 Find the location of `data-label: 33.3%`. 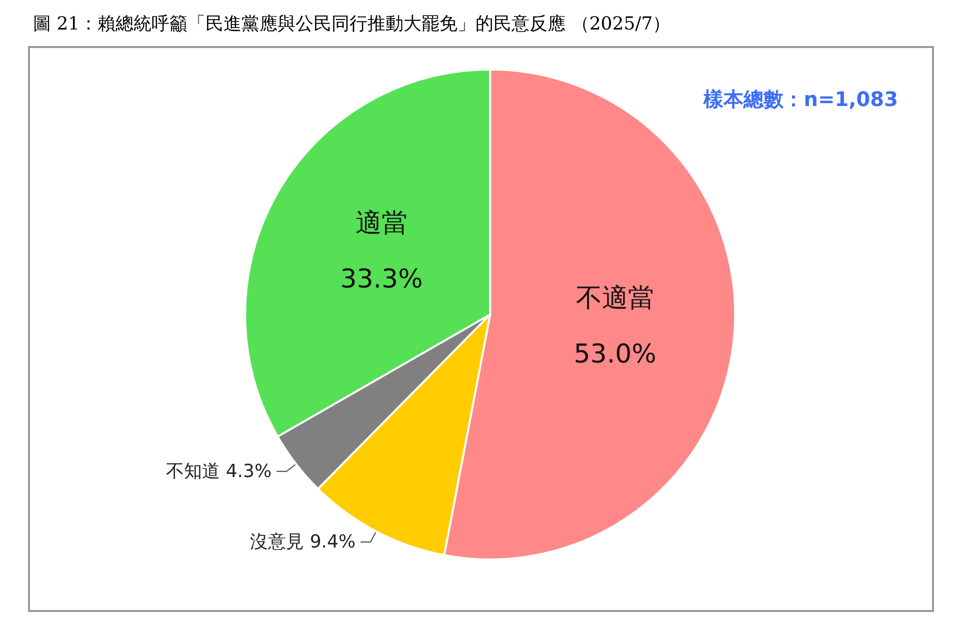

data-label: 33.3% is located at coordinates (381, 279).